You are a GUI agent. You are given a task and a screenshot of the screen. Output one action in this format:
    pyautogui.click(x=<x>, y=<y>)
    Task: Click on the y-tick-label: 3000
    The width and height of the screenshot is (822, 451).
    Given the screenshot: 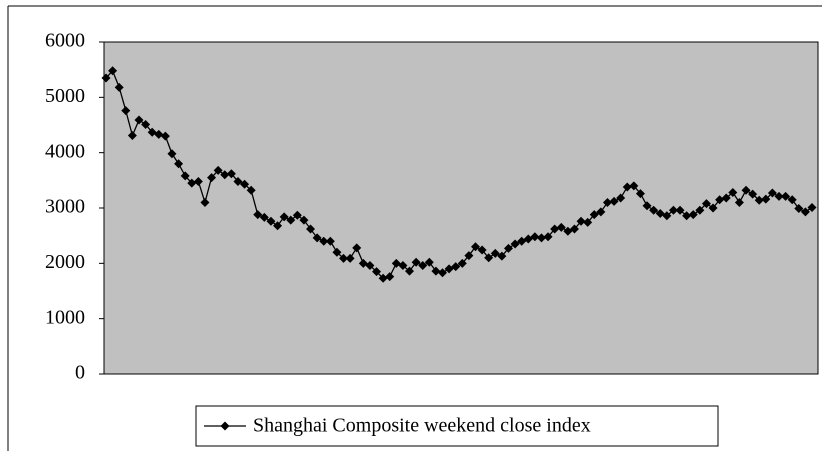 What is the action you would take?
    pyautogui.click(x=65, y=207)
    